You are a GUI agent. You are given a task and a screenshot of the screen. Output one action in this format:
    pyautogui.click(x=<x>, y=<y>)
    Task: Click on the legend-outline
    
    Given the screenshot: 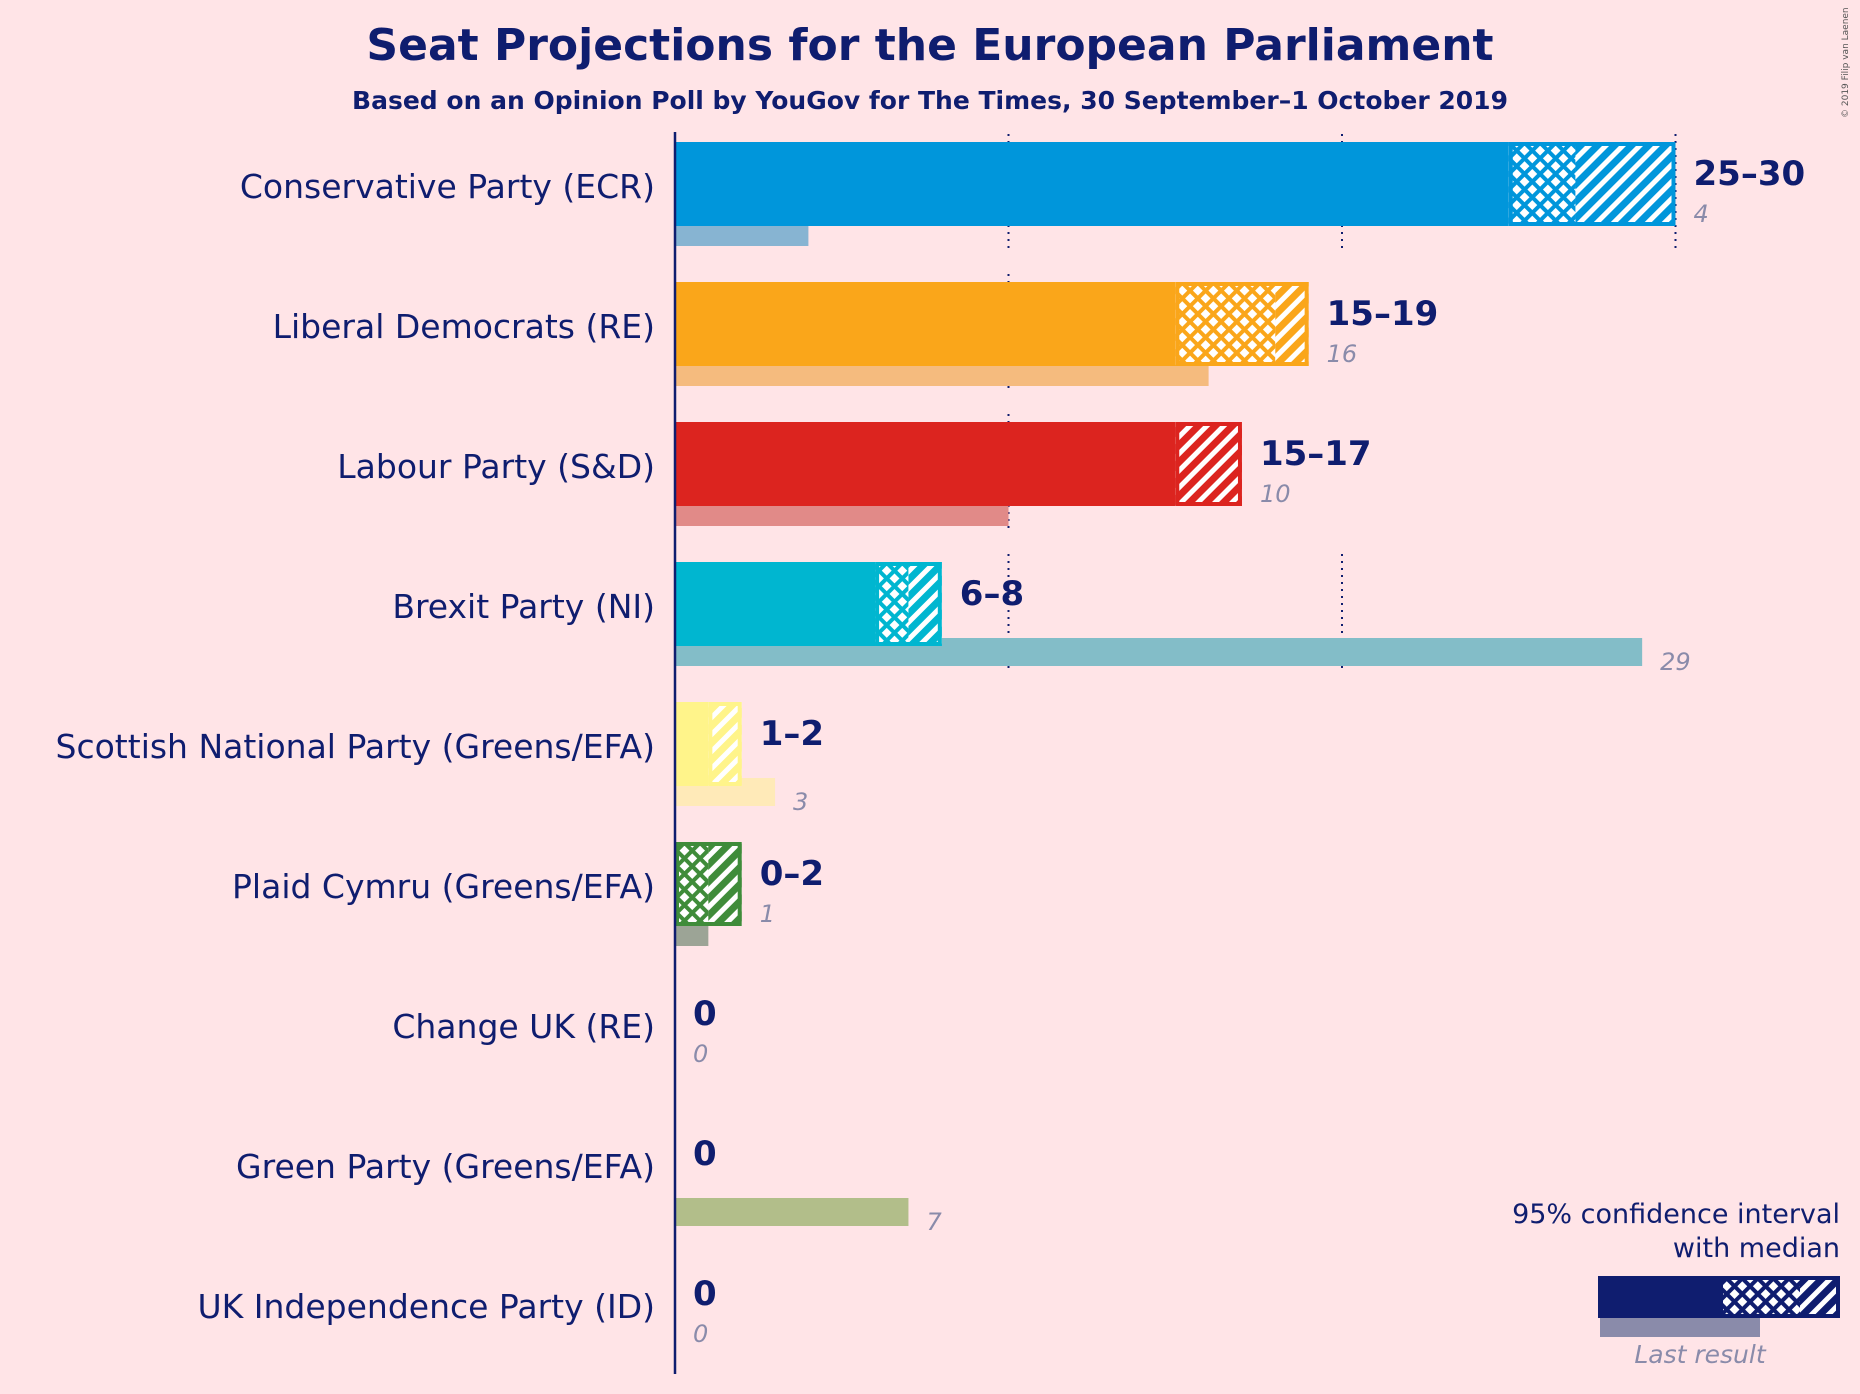 What is the action you would take?
    pyautogui.click(x=1779, y=1297)
    